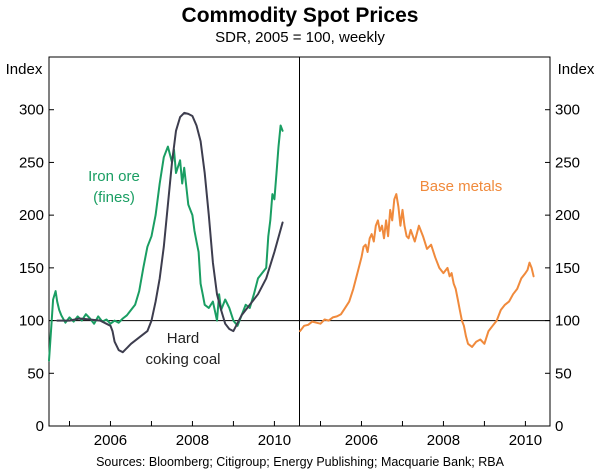 The image size is (600, 473). Describe the element at coordinates (31, 215) in the screenshot. I see `y-tick-label-left: 200` at that location.